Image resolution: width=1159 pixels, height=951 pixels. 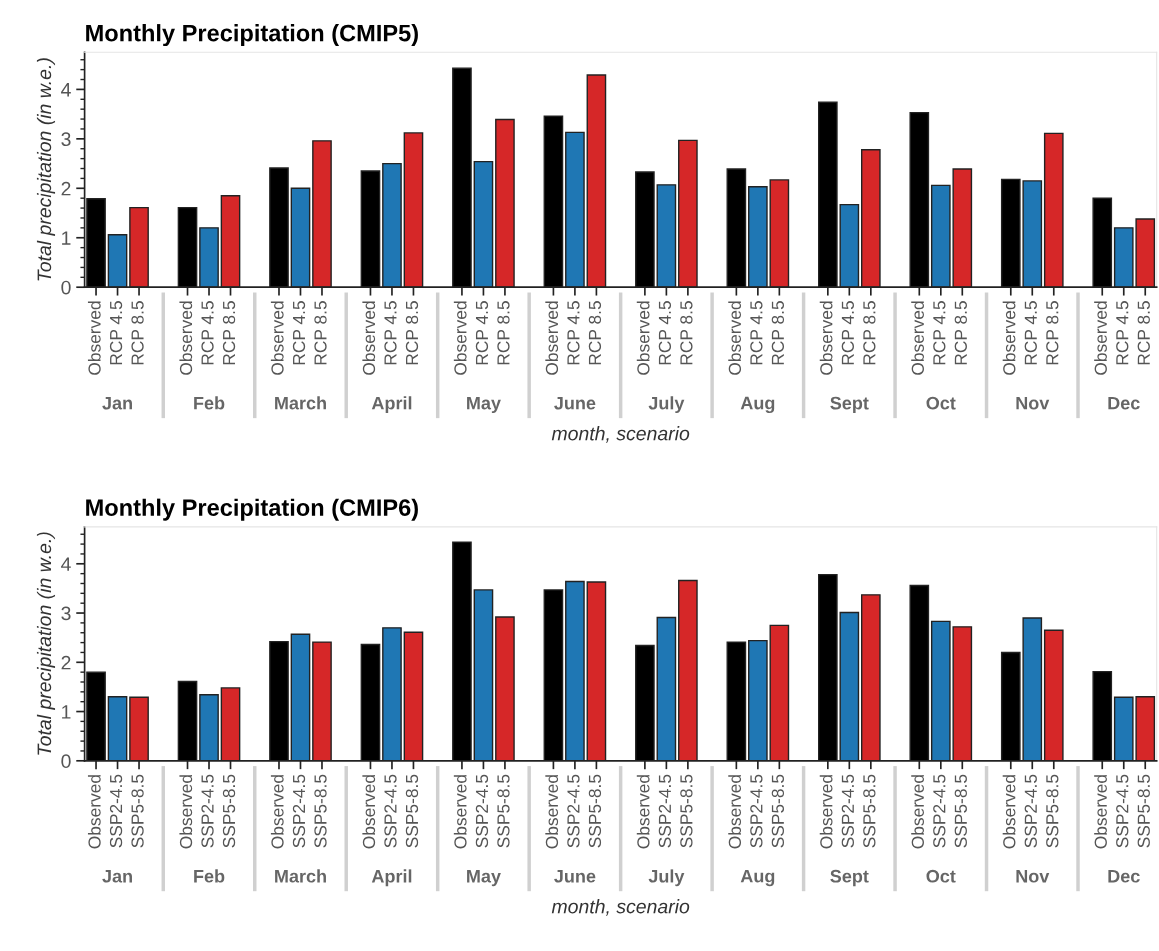 What do you see at coordinates (66, 287) in the screenshot?
I see `y-tick-label: 0` at bounding box center [66, 287].